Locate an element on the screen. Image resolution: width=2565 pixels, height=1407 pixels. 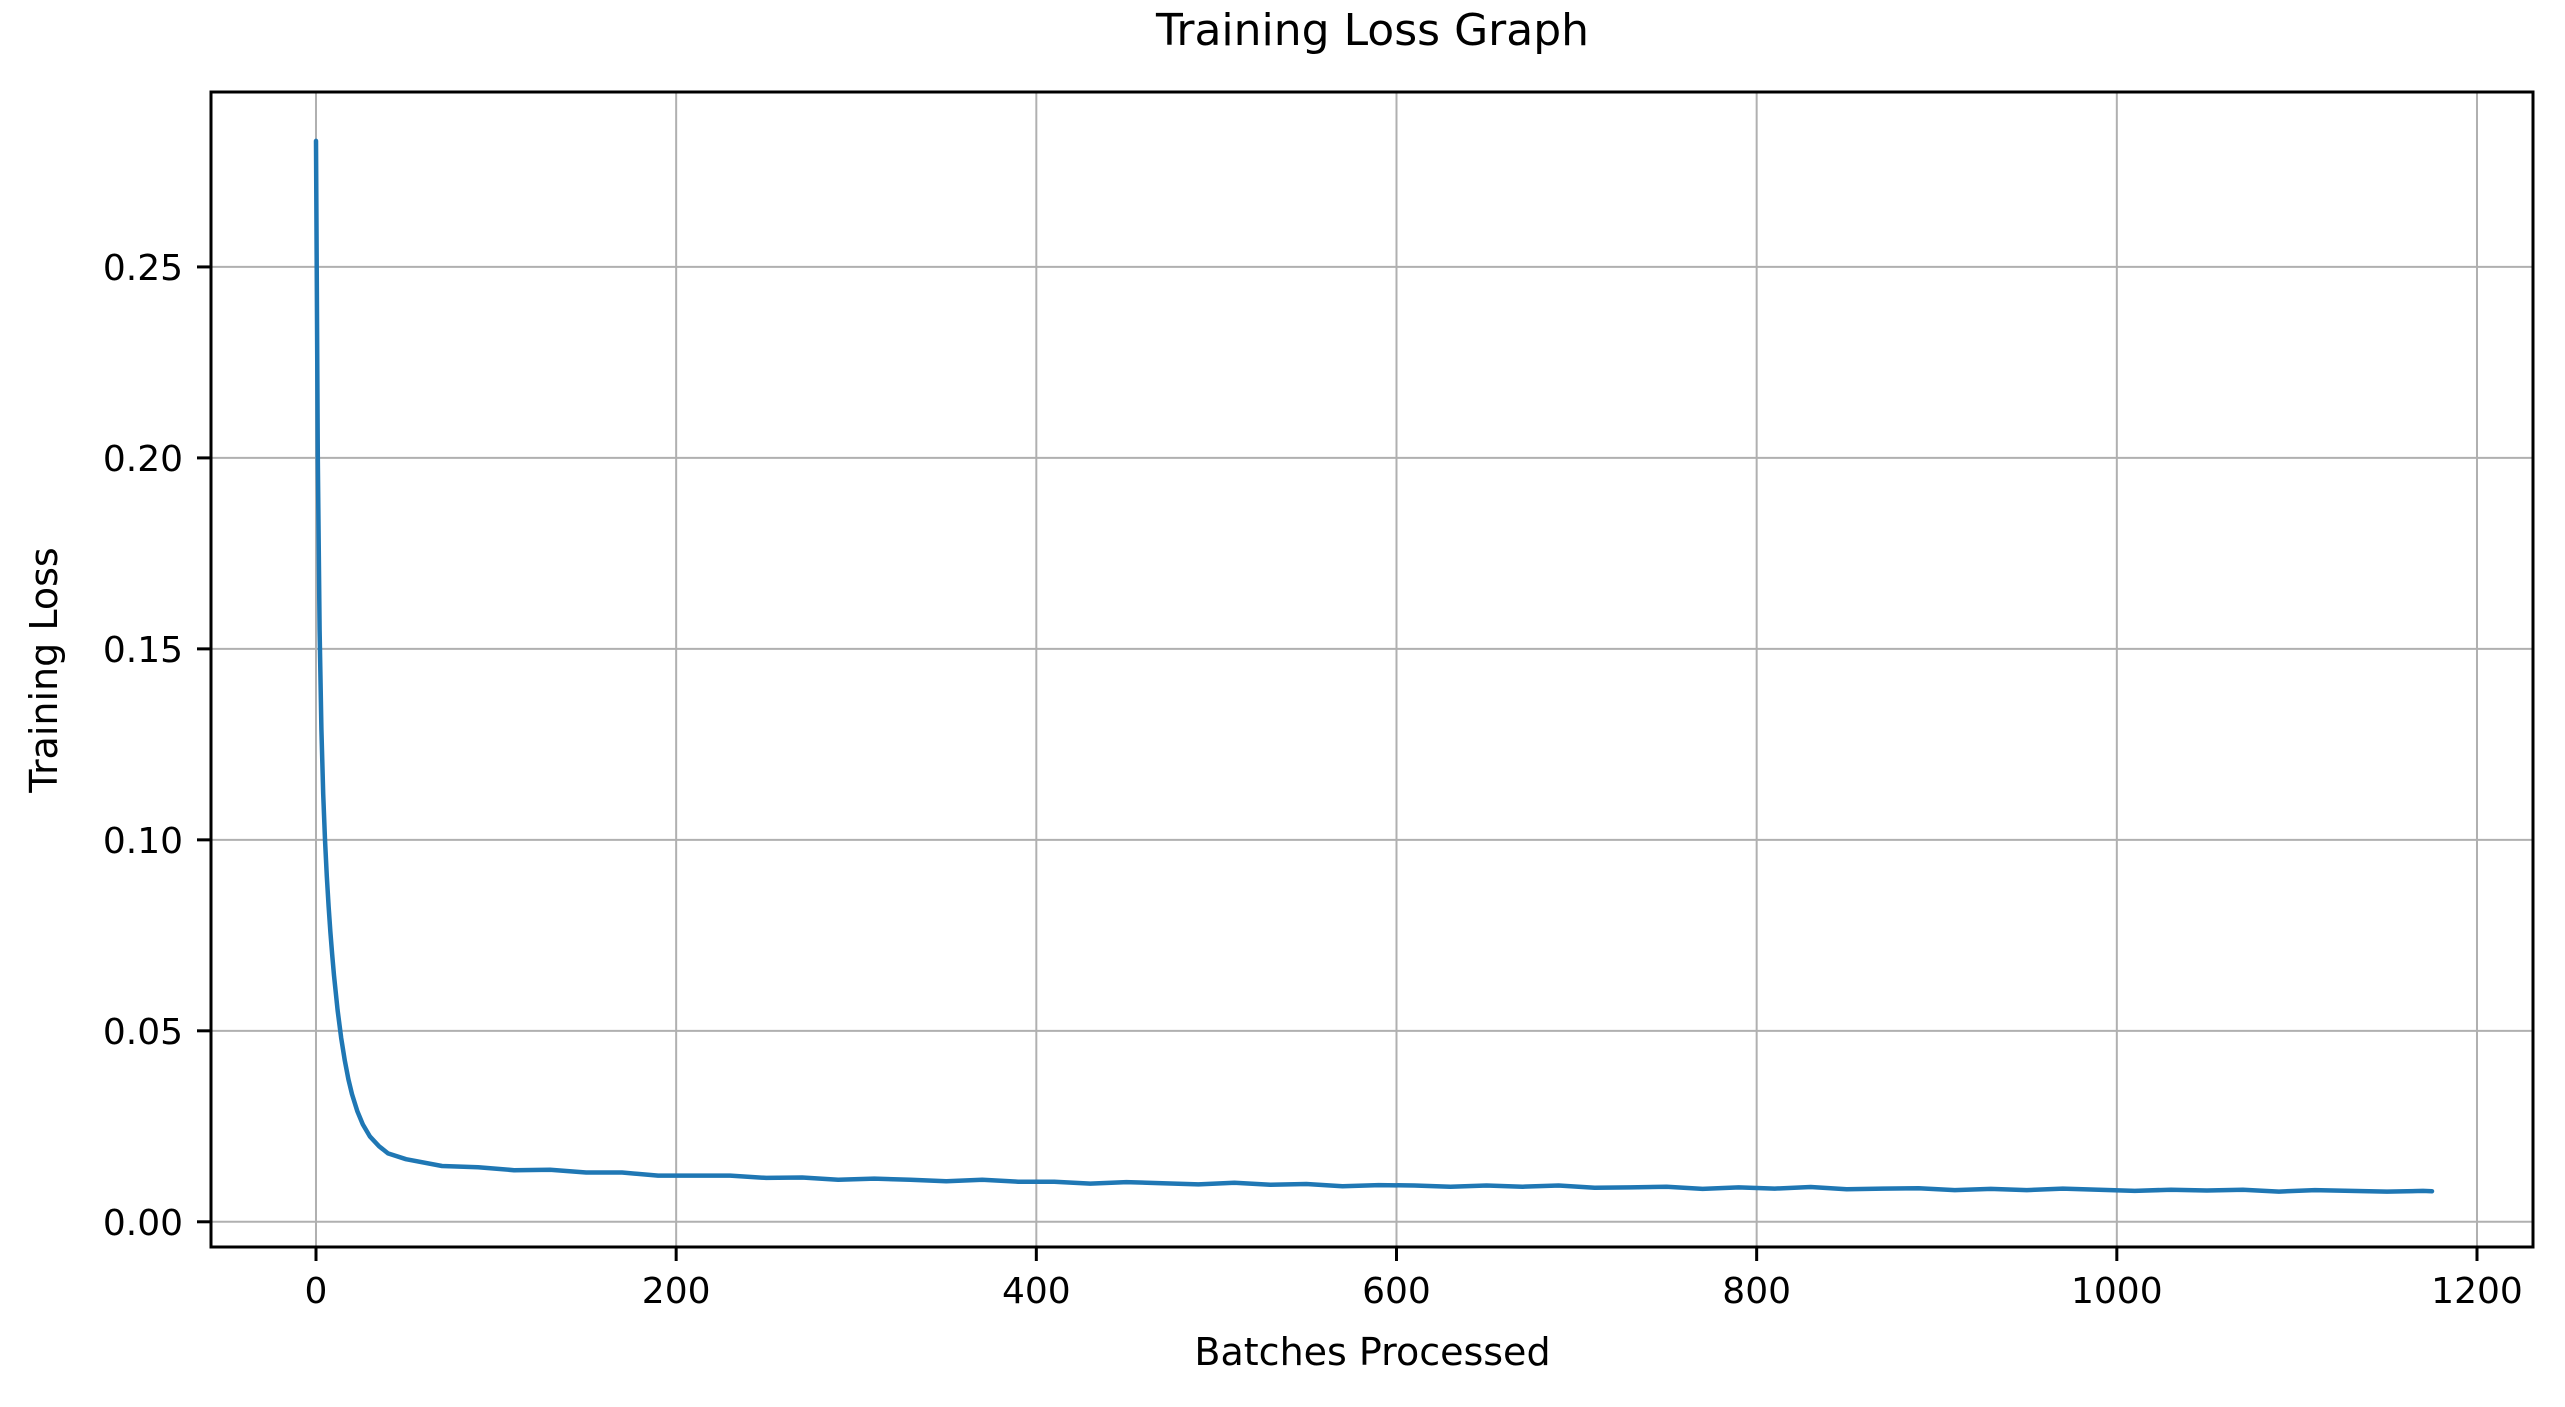
y-tick-label: 0.00 is located at coordinates (143, 1223).